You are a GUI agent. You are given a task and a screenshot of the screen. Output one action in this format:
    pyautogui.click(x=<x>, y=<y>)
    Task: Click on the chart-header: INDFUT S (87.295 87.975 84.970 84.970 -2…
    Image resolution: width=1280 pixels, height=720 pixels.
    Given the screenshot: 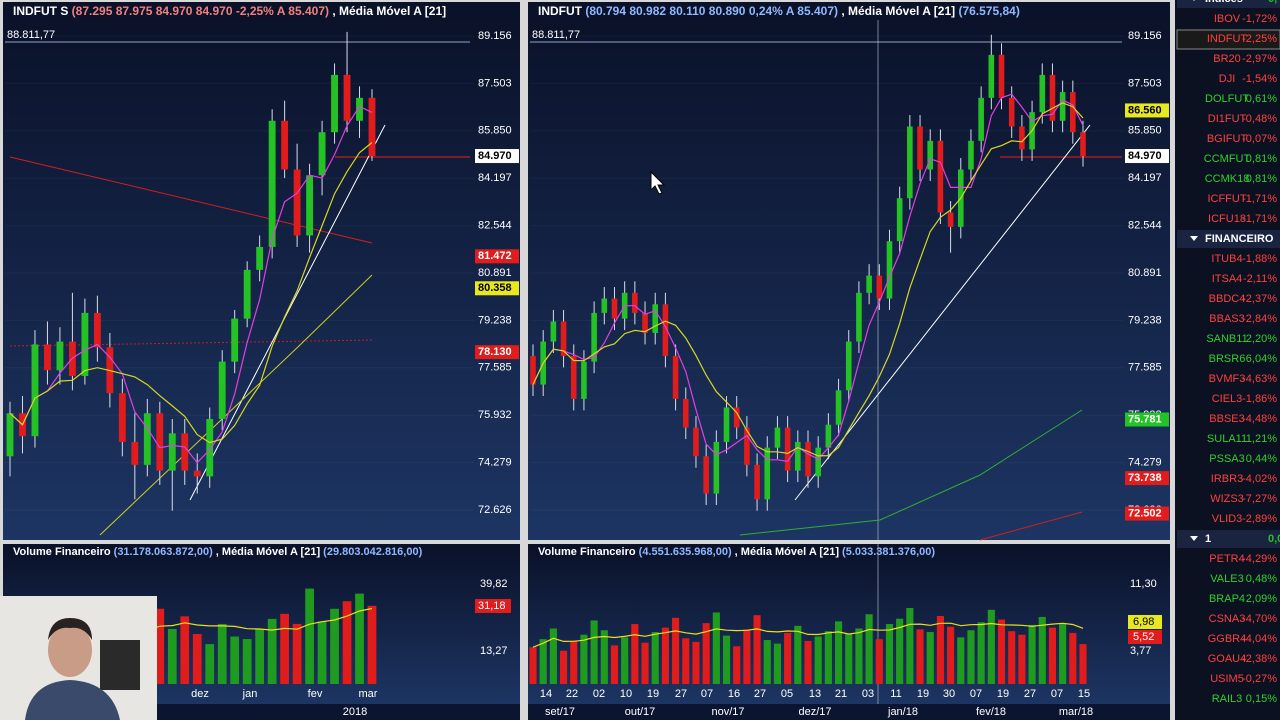 What is the action you would take?
    pyautogui.click(x=229, y=11)
    